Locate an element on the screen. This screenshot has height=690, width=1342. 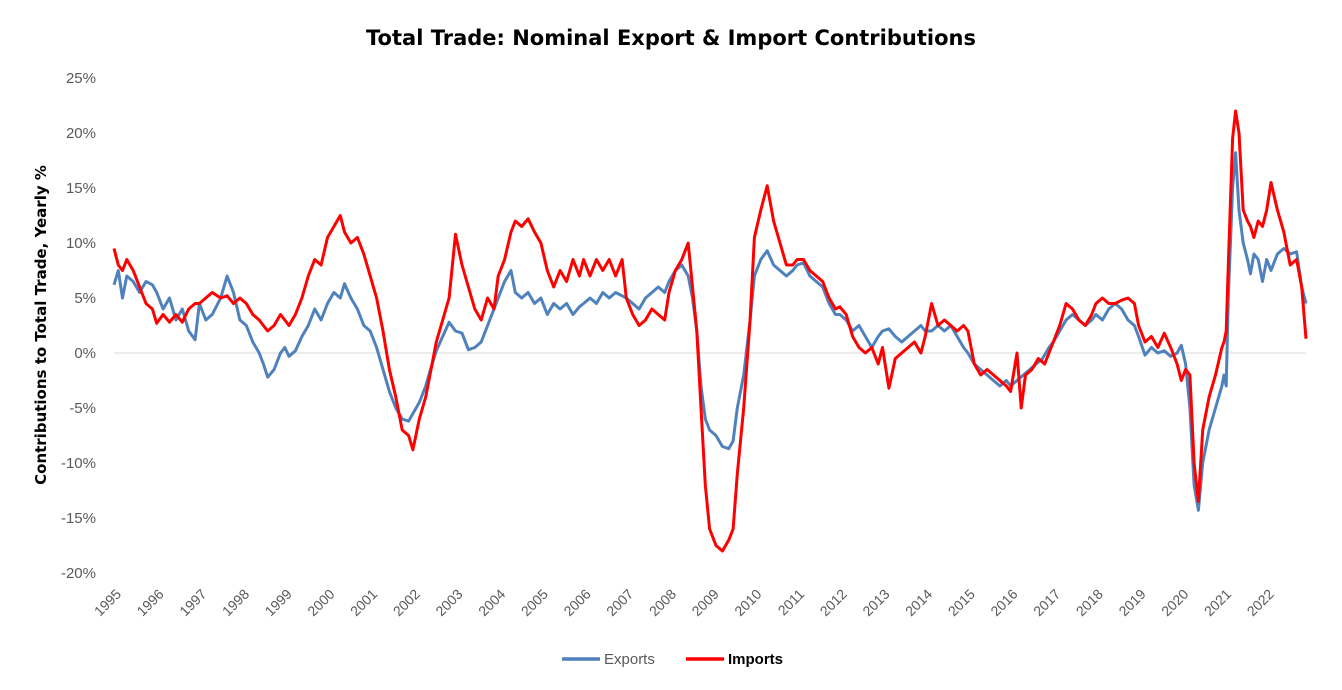
x-tick-label: 2008 is located at coordinates (662, 602).